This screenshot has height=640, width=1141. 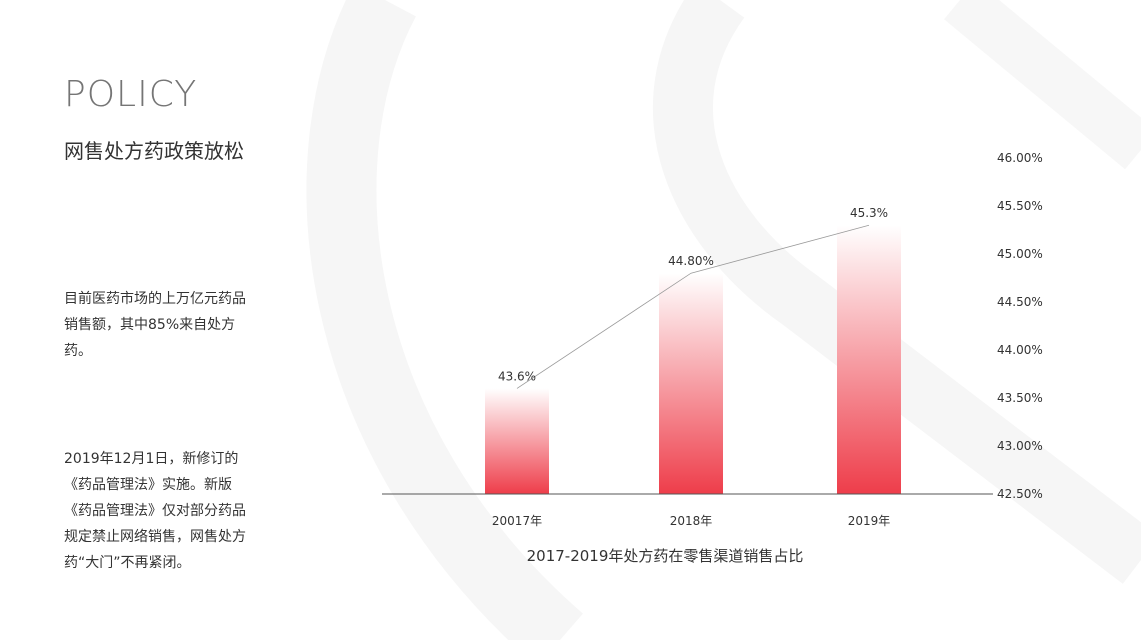 What do you see at coordinates (665, 556) in the screenshot?
I see `chart-title: 2017-2019年处方药在零售渠道销售占比` at bounding box center [665, 556].